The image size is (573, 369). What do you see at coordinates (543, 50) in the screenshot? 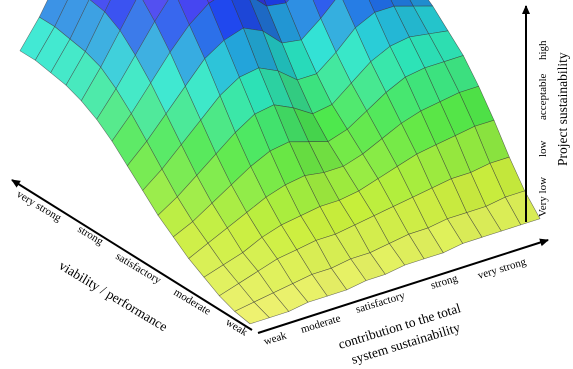
I see `z-tick-label: high` at bounding box center [543, 50].